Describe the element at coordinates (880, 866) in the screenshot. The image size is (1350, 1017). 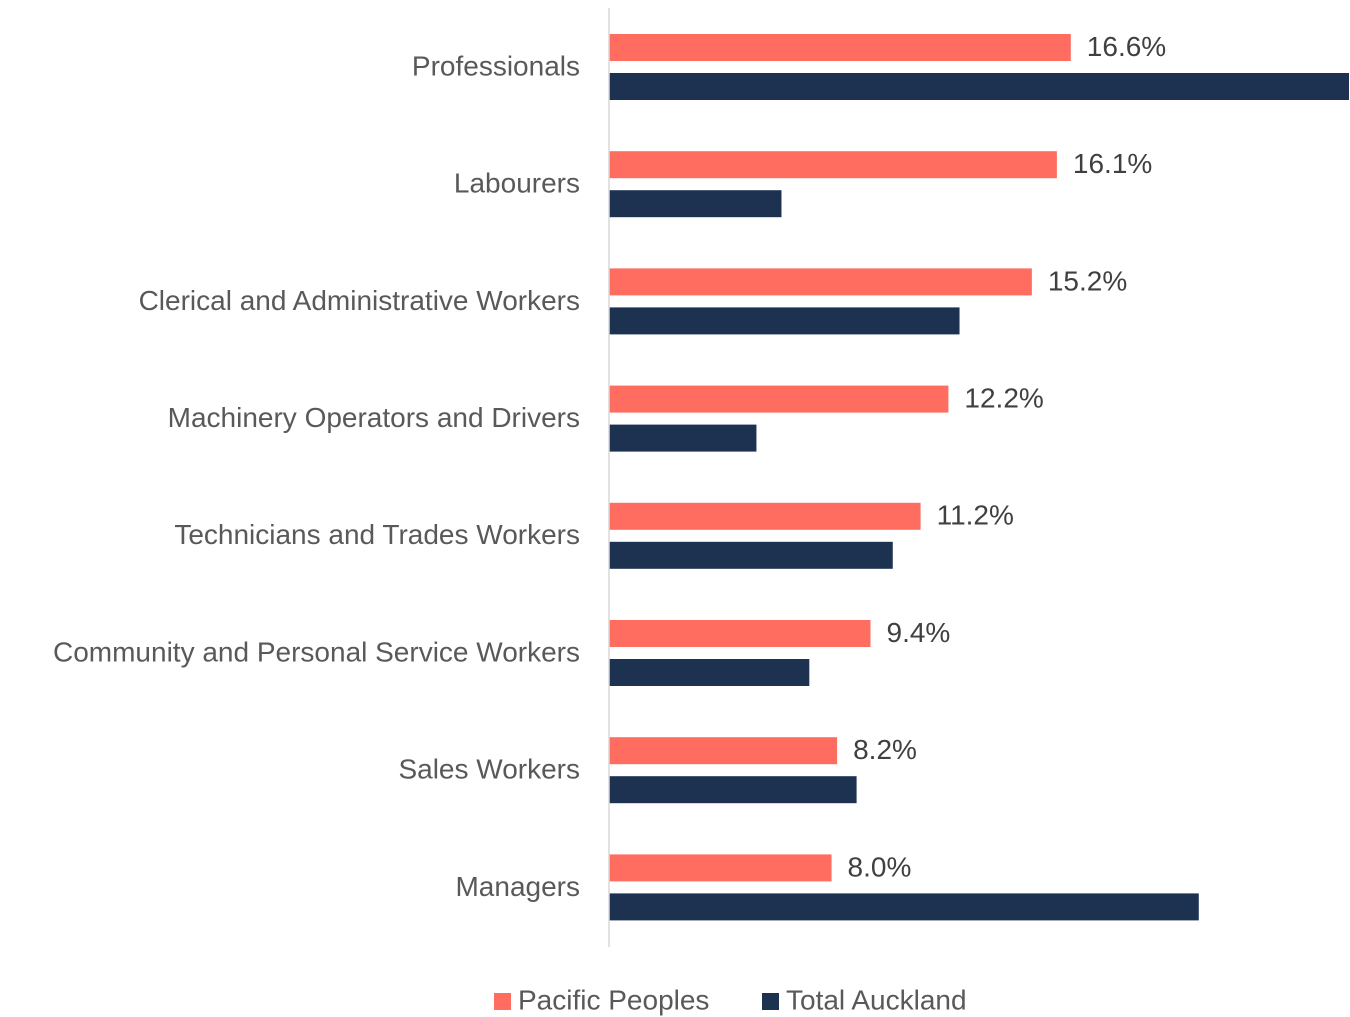
I see `value-label: 8.0%` at that location.